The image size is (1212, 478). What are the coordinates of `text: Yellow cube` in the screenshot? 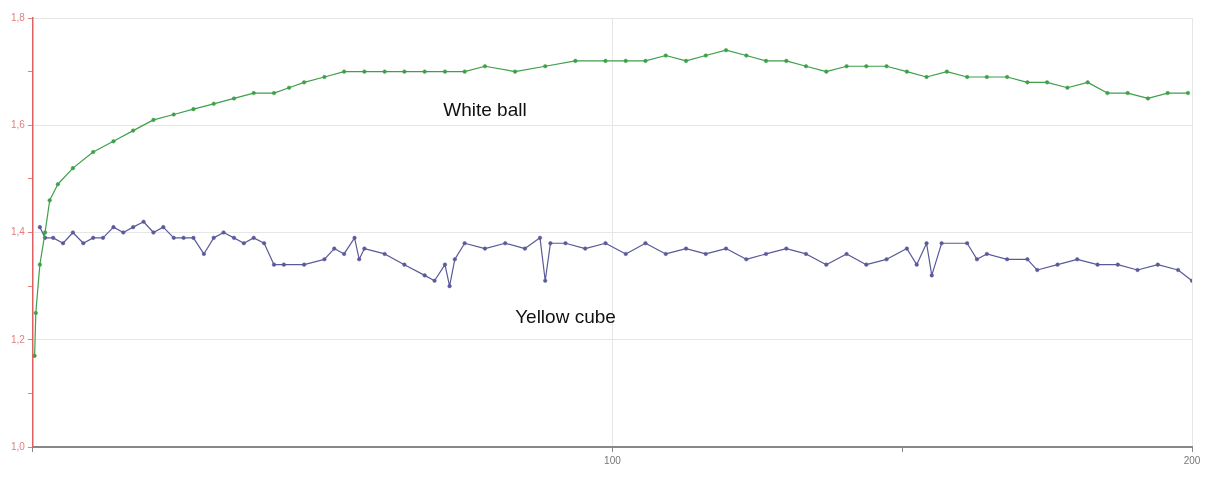 It's located at (565, 317).